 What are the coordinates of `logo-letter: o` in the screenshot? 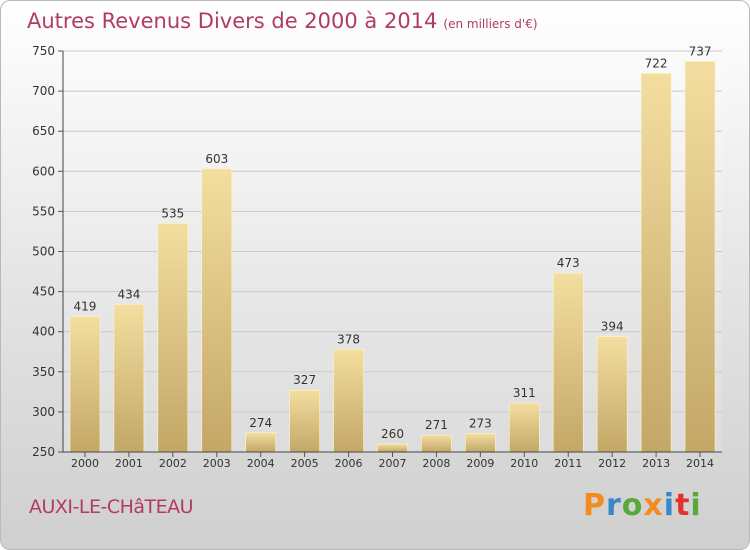 It's located at (632, 505).